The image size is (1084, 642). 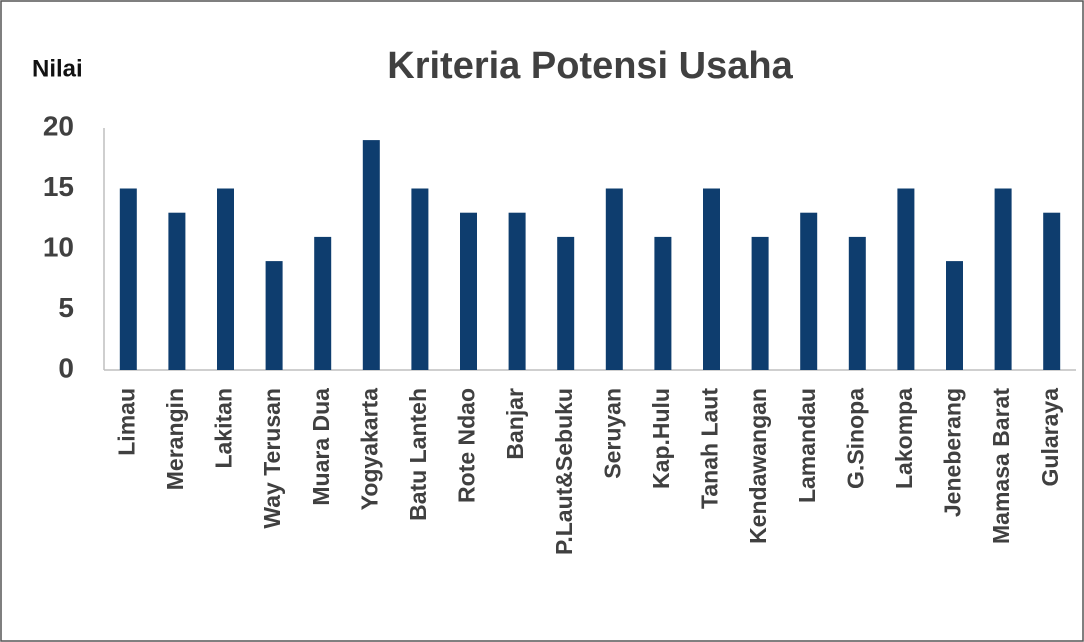 I want to click on x-tick-label: Batu Lanteh, so click(x=418, y=454).